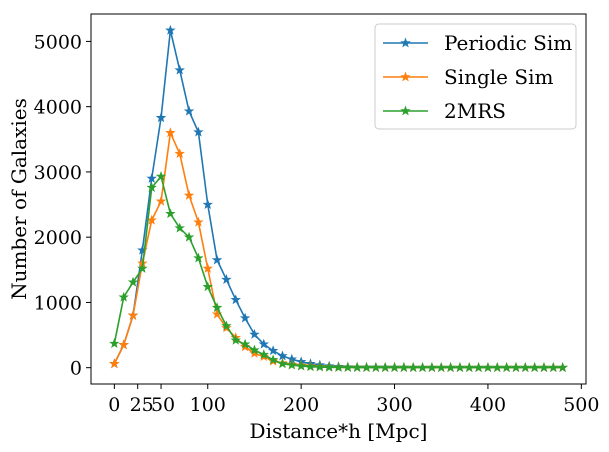 This screenshot has width=609, height=452. Describe the element at coordinates (301, 405) in the screenshot. I see `x-tick-label: 200` at that location.